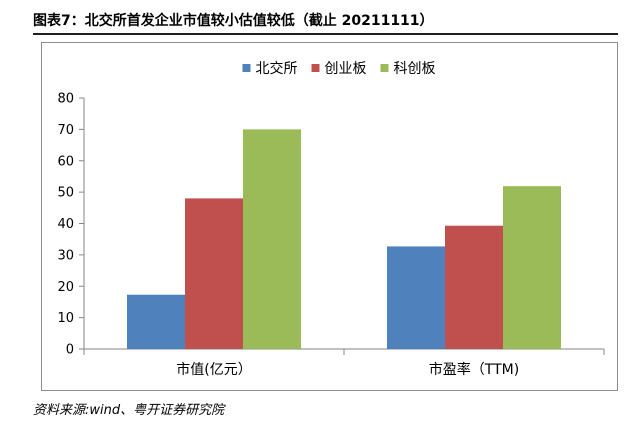  What do you see at coordinates (277, 68) in the screenshot?
I see `legend-label-1: 北交所` at bounding box center [277, 68].